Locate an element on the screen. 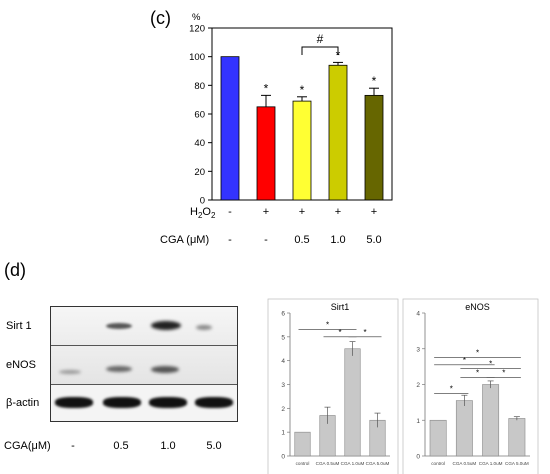  cga-blot-value-0: - is located at coordinates (73, 446).